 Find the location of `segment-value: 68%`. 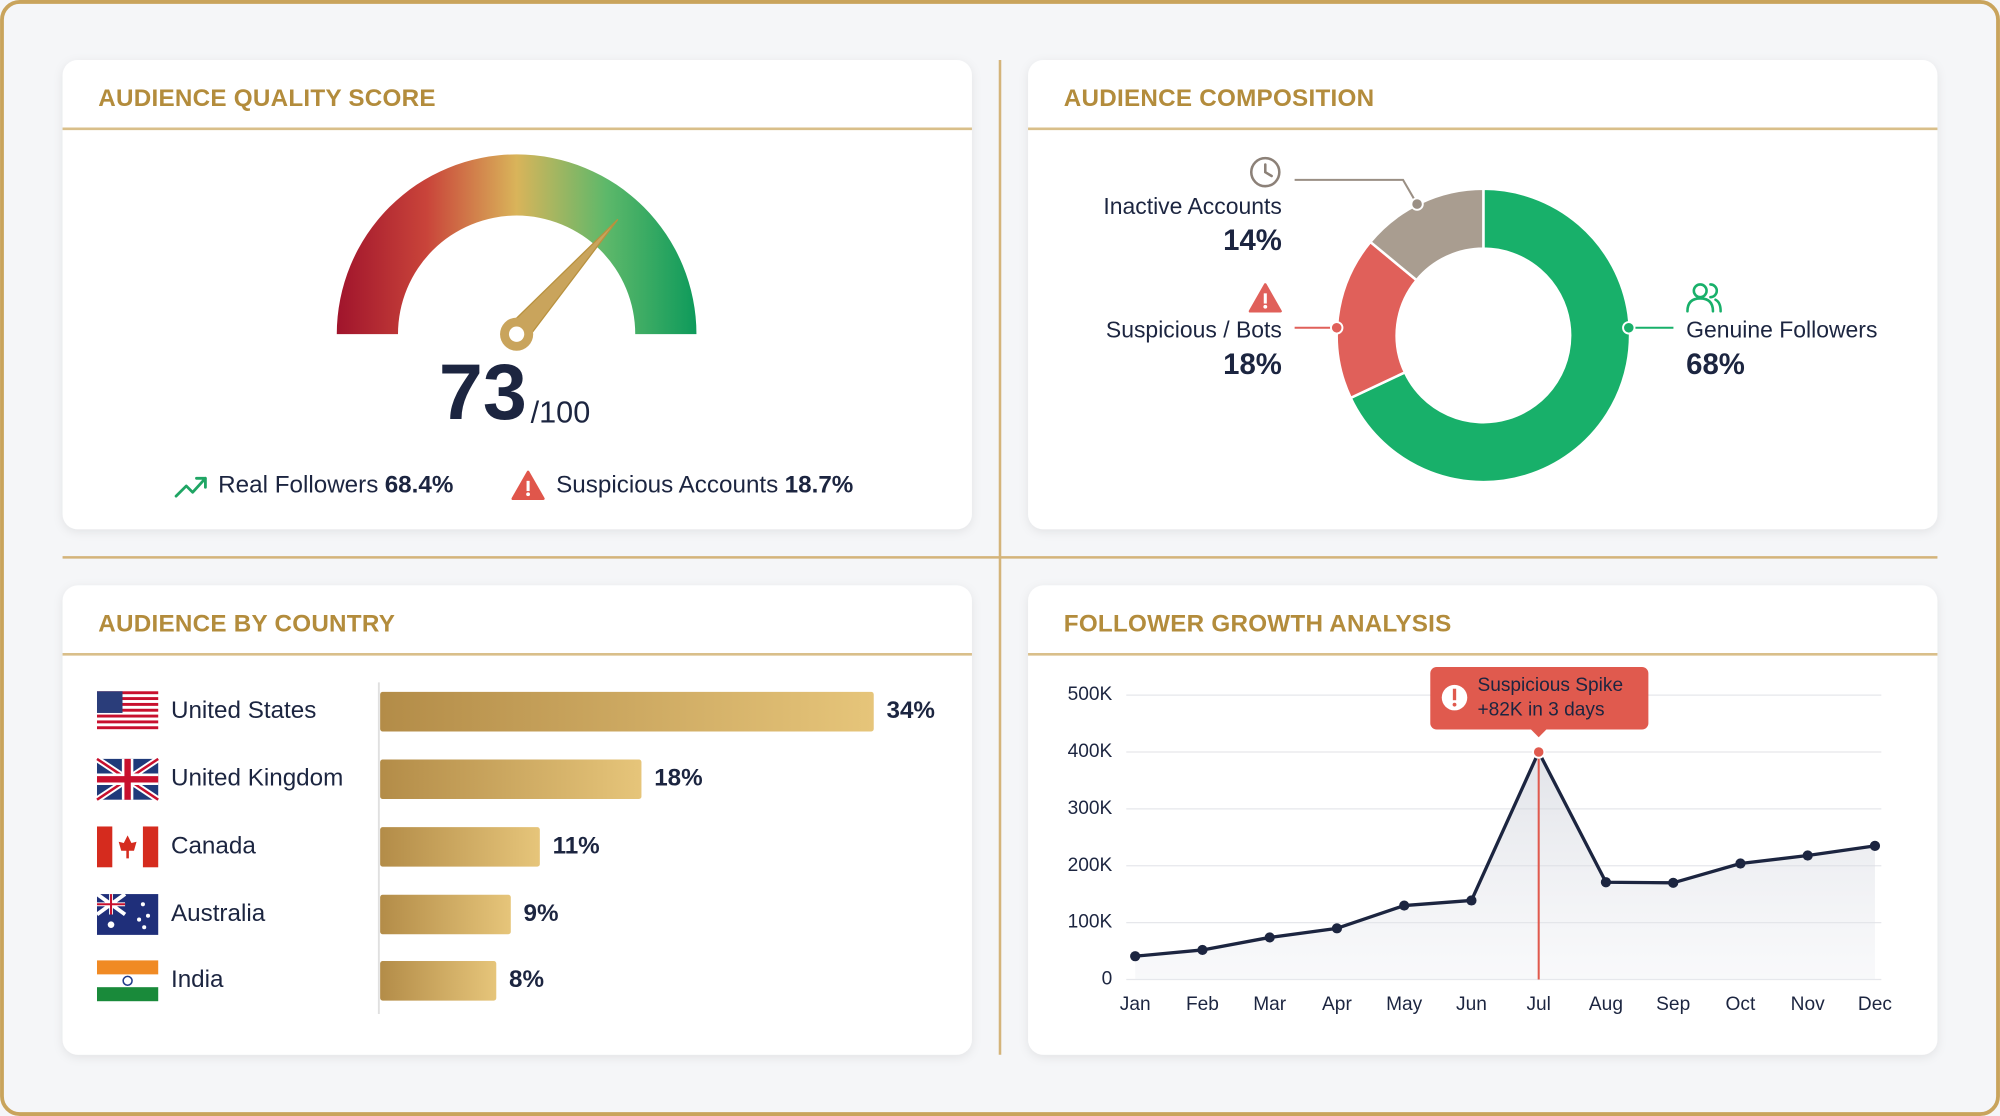

segment-value: 68% is located at coordinates (1715, 364).